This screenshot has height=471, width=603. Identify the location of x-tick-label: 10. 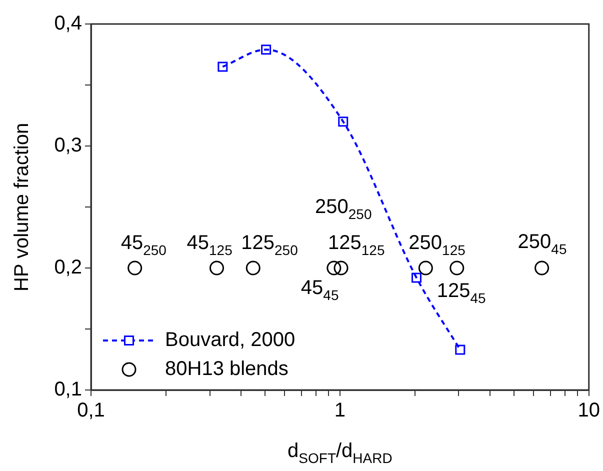
(589, 411).